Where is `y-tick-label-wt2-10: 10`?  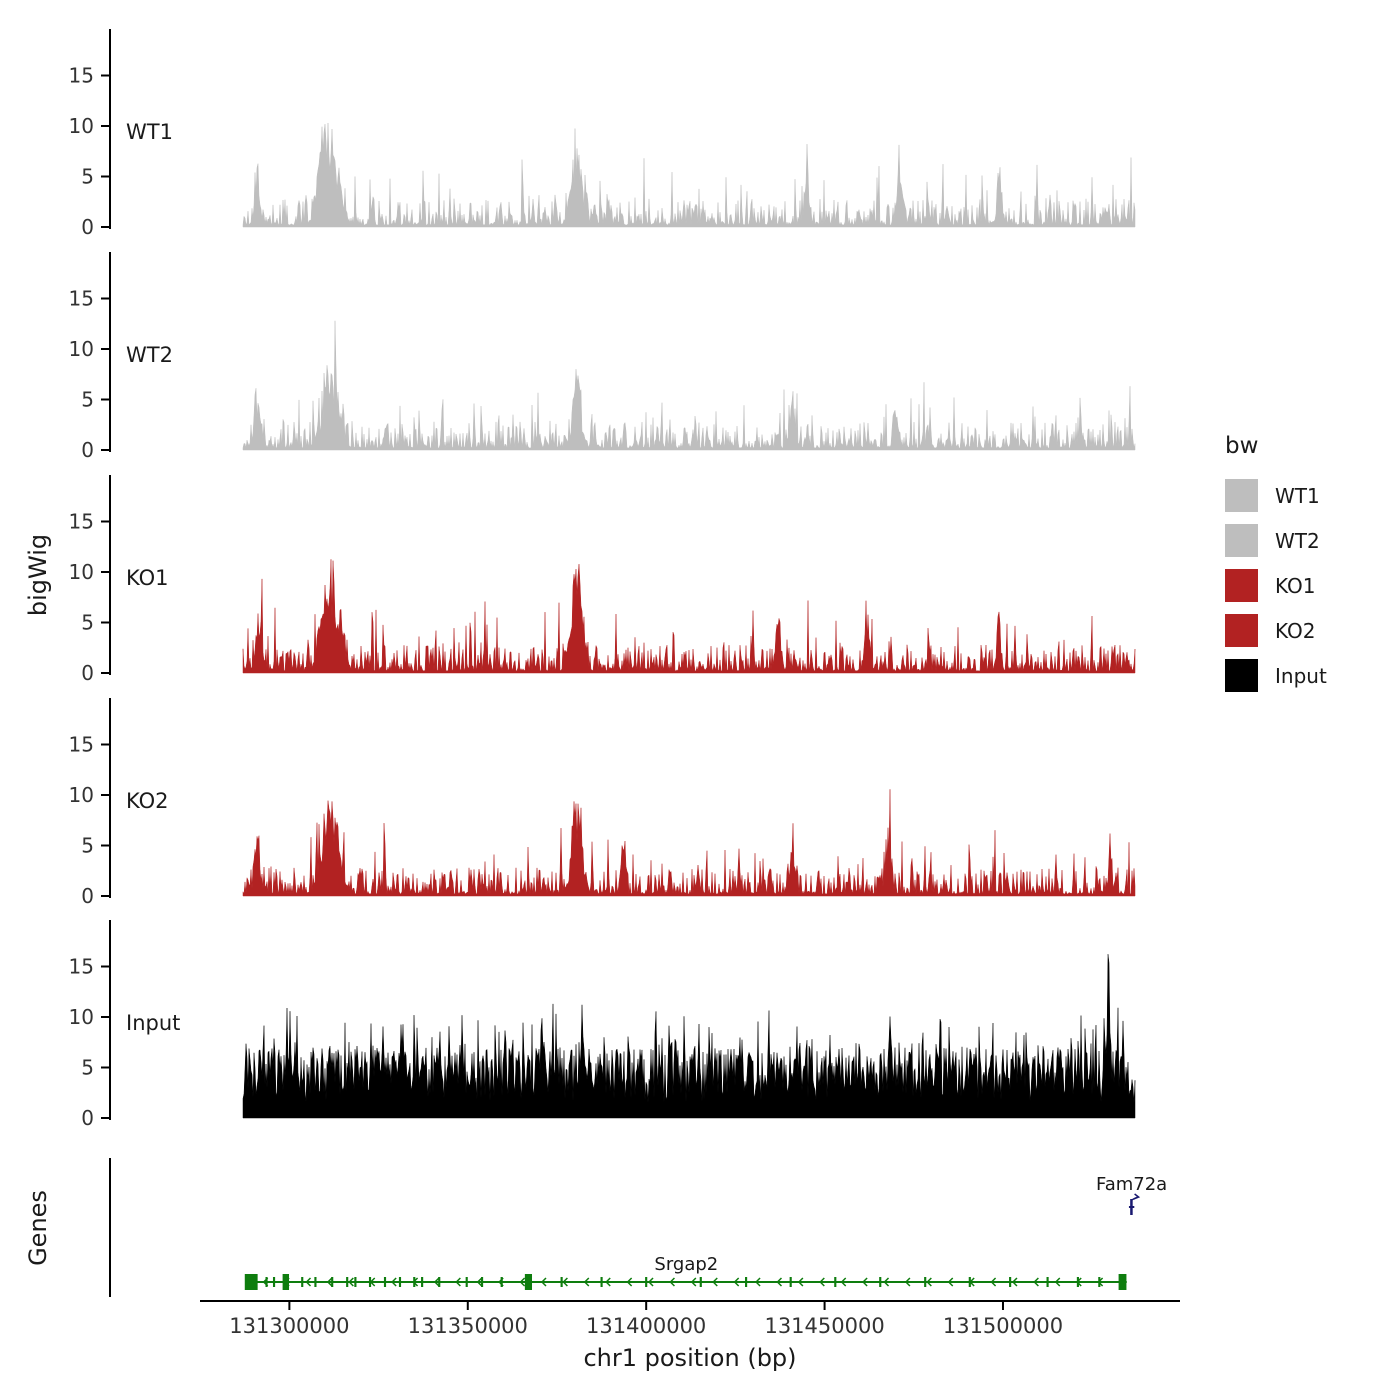 y-tick-label-wt2-10: 10 is located at coordinates (81, 349).